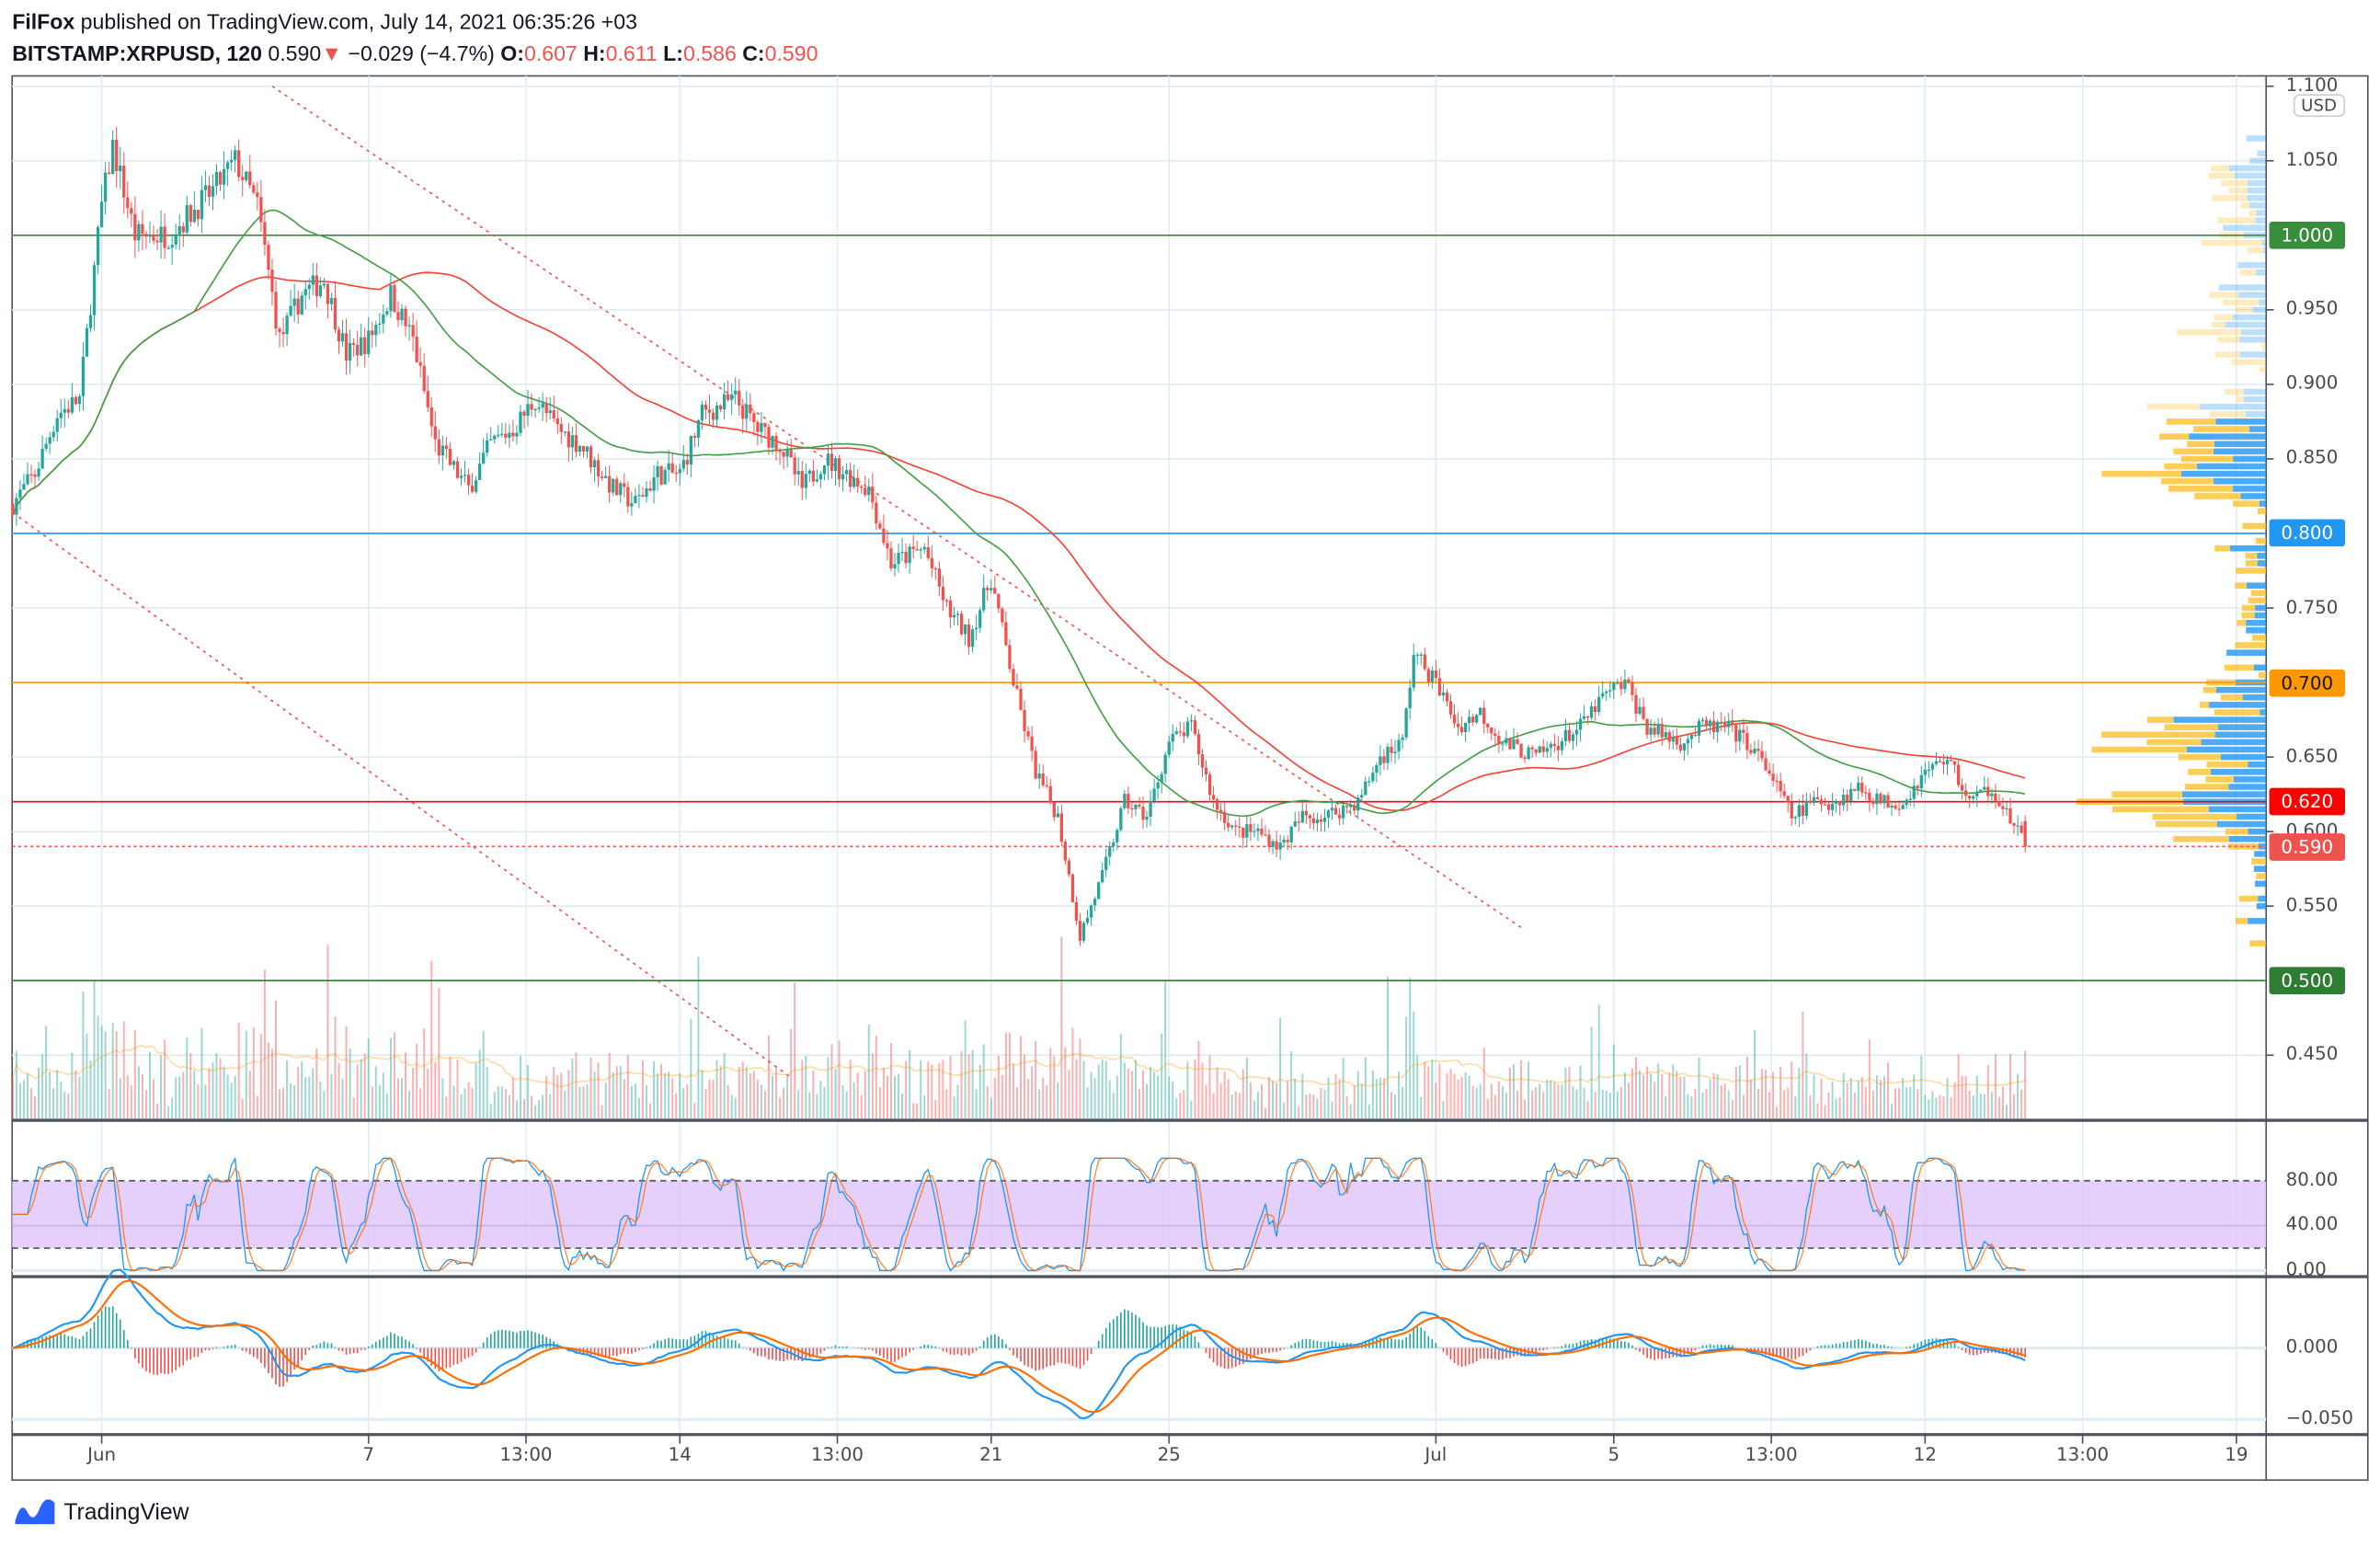  Describe the element at coordinates (594, 52) in the screenshot. I see `high-label: H:` at that location.